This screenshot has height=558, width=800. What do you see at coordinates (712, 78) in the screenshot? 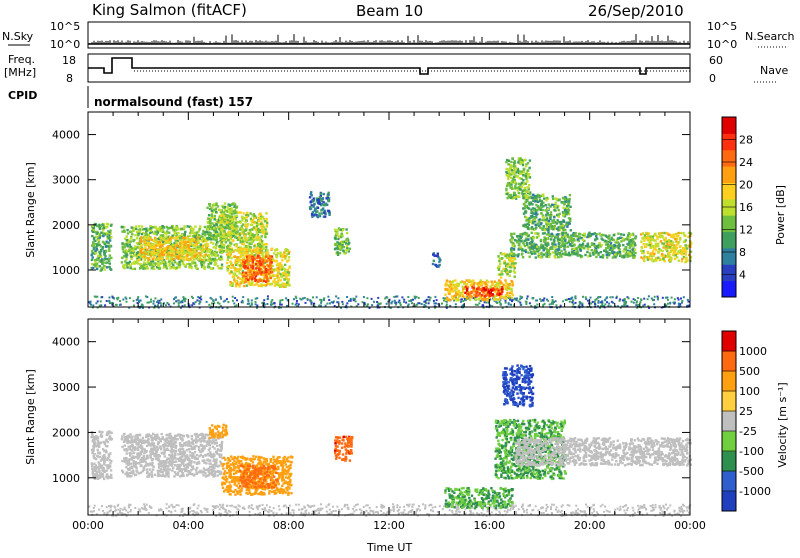
I see `nave-tick-bottom: 0` at bounding box center [712, 78].